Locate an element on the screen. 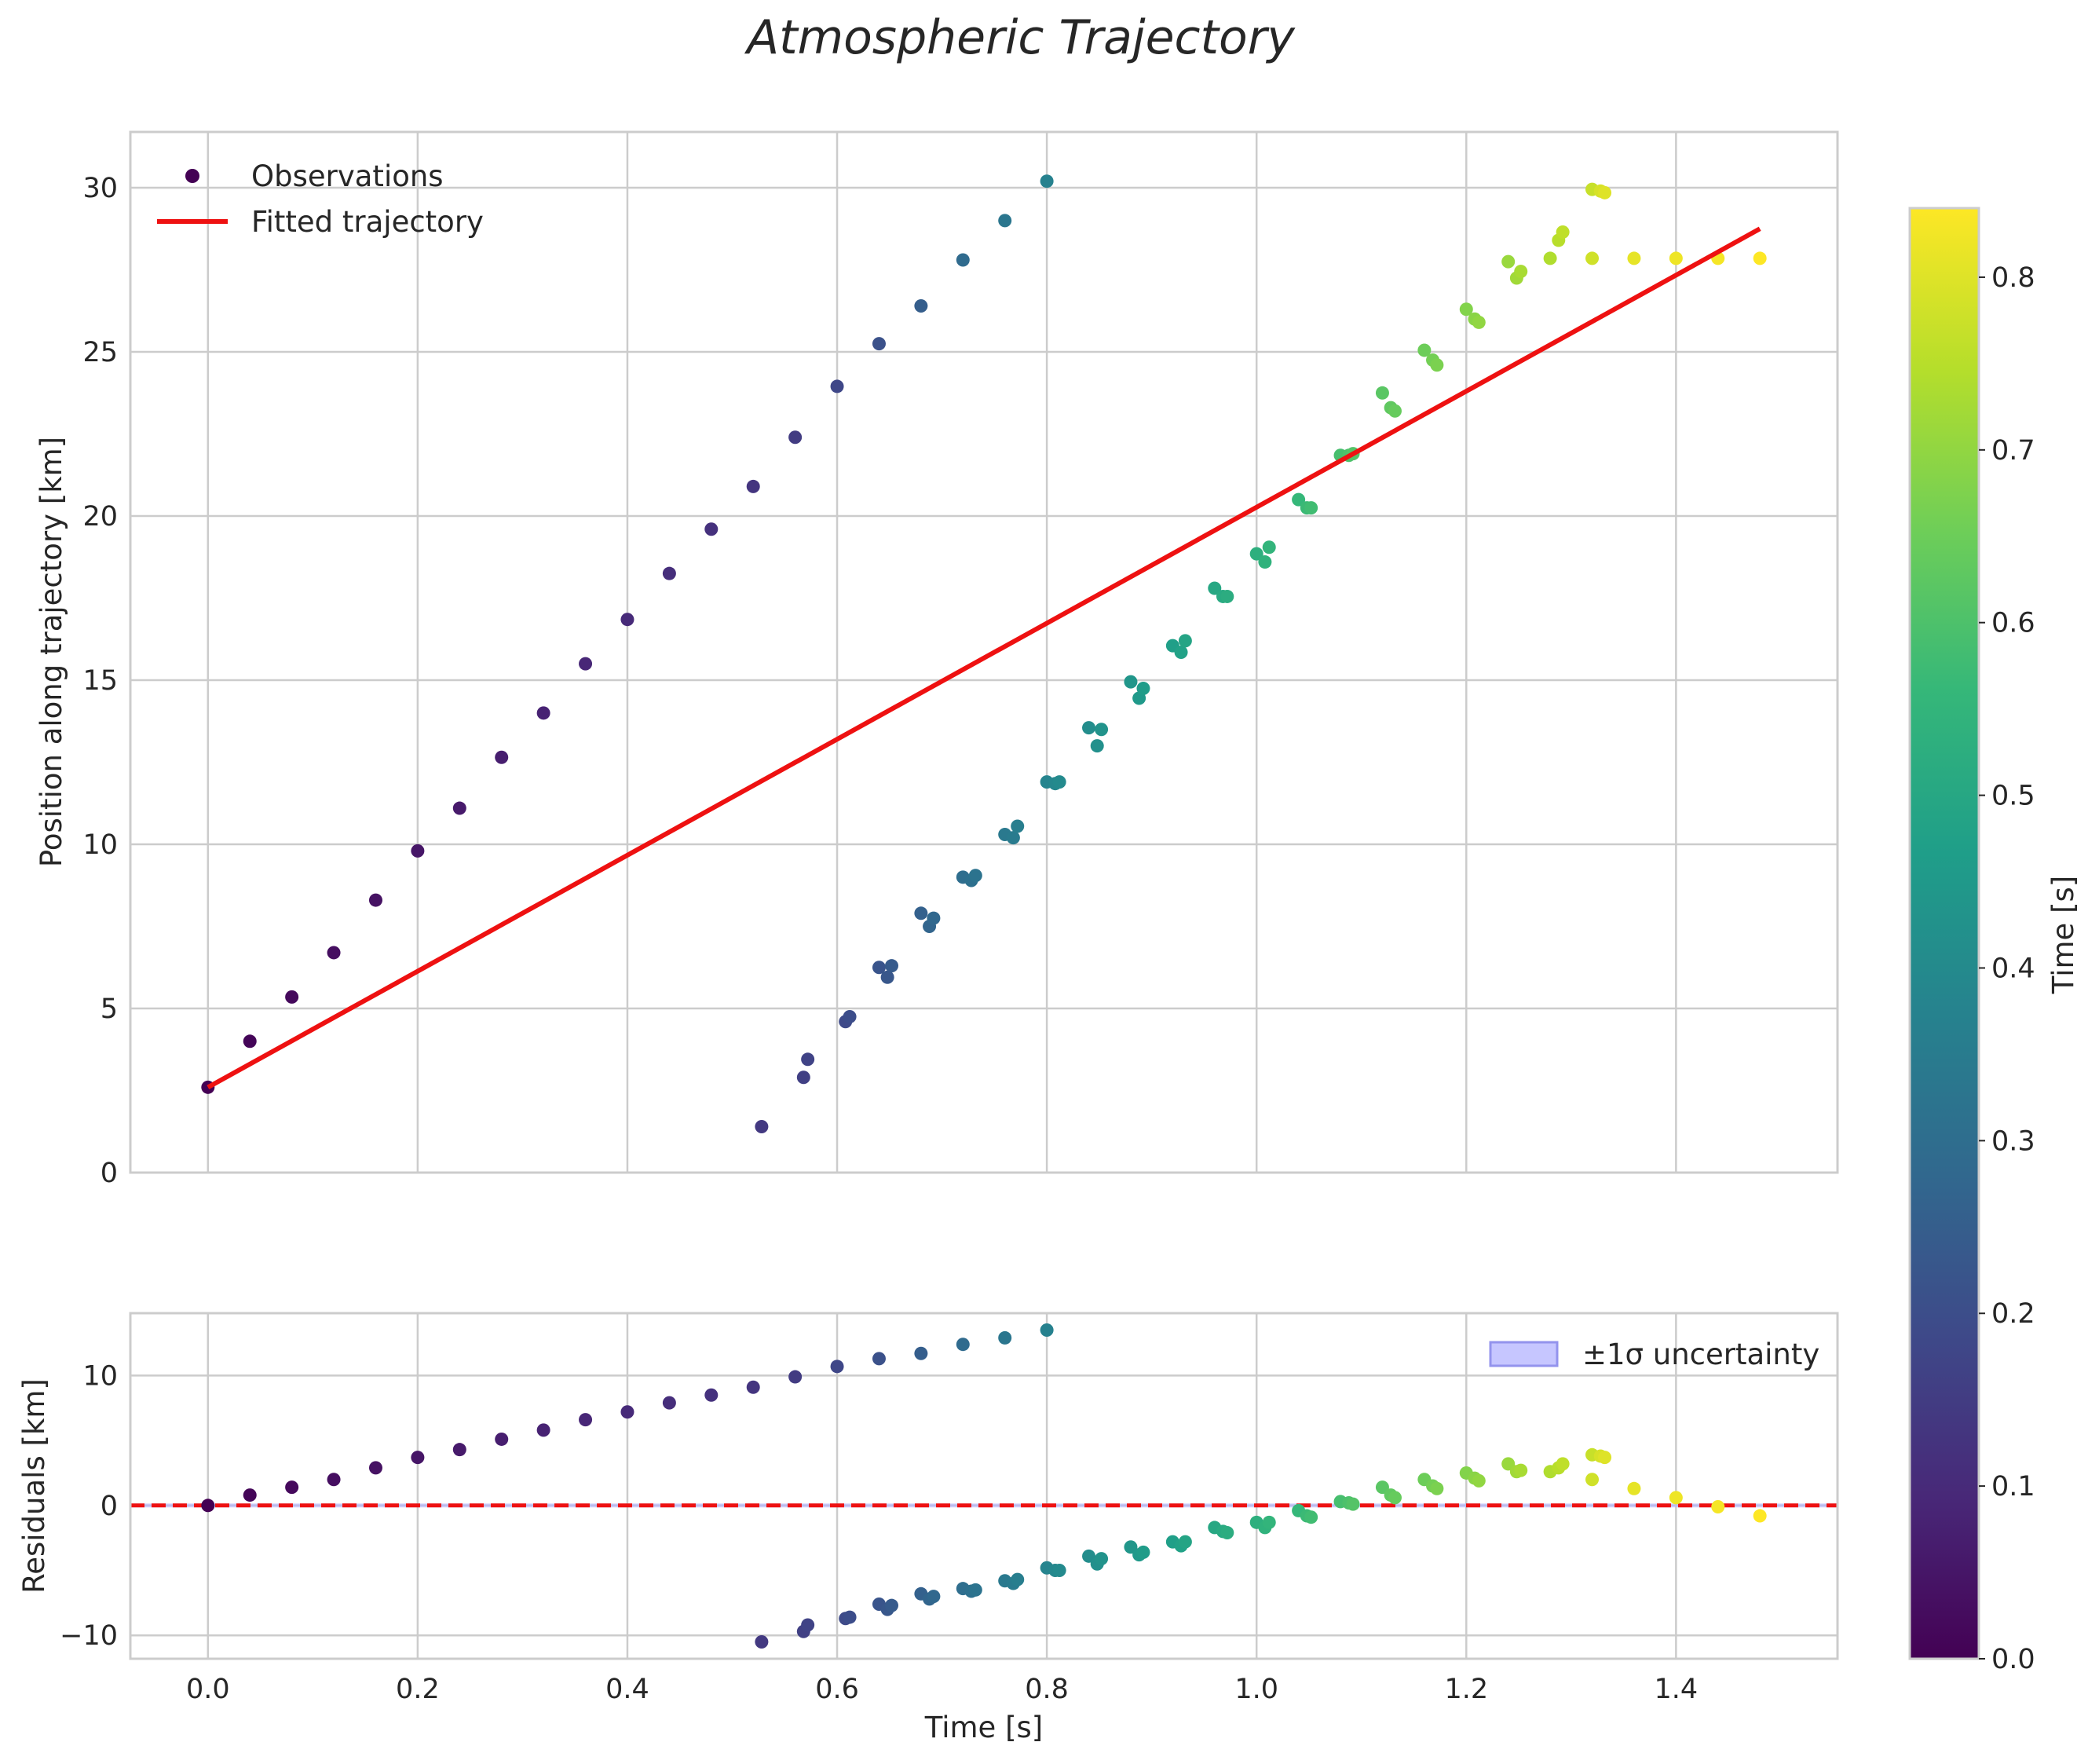 The image size is (2099, 1764). residual-y-ticks: −10 0 10 is located at coordinates (89, 1506).